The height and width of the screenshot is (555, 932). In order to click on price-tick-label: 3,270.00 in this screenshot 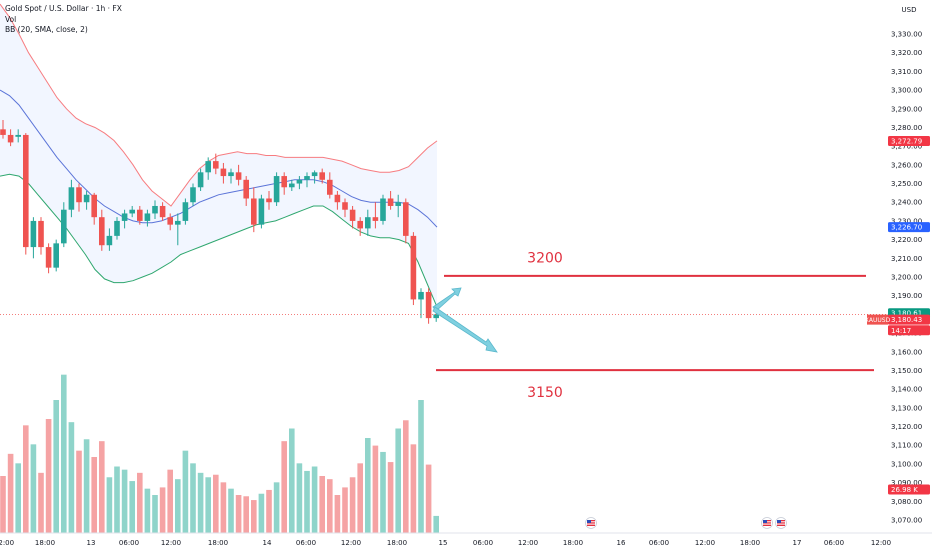, I will do `click(906, 147)`.